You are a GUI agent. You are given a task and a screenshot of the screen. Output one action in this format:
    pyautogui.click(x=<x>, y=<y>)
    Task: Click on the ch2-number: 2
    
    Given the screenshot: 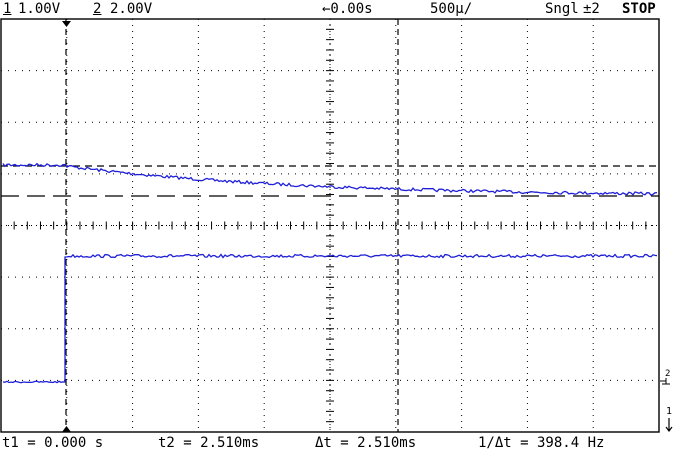 What is the action you would take?
    pyautogui.click(x=97, y=9)
    